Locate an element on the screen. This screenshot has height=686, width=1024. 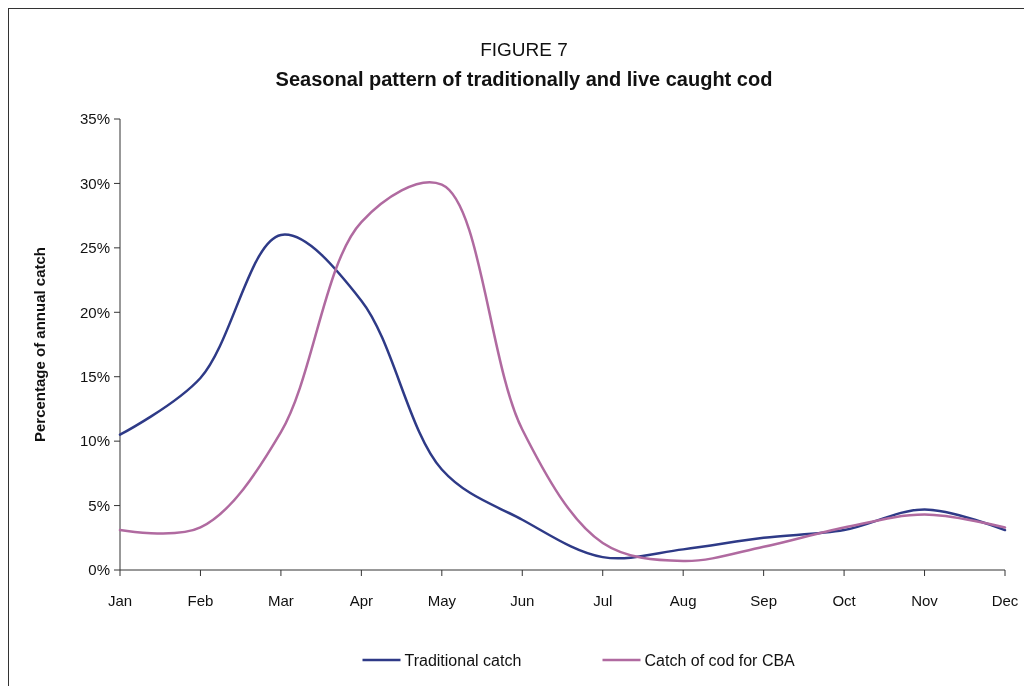
x-tick-label: Mar is located at coordinates (280, 600).